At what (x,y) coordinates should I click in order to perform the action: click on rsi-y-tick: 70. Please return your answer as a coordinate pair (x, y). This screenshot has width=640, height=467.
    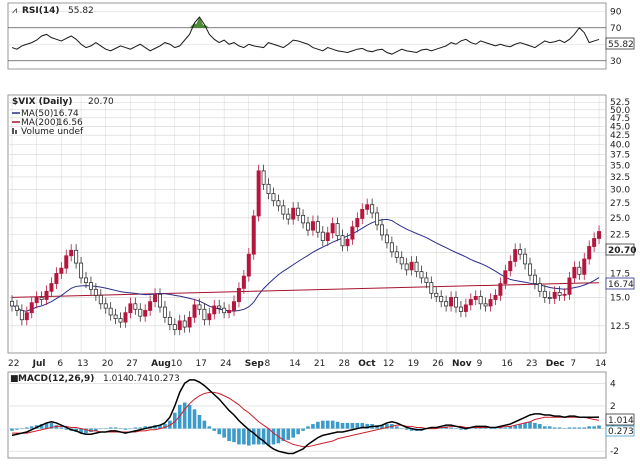
    Looking at the image, I should click on (616, 29).